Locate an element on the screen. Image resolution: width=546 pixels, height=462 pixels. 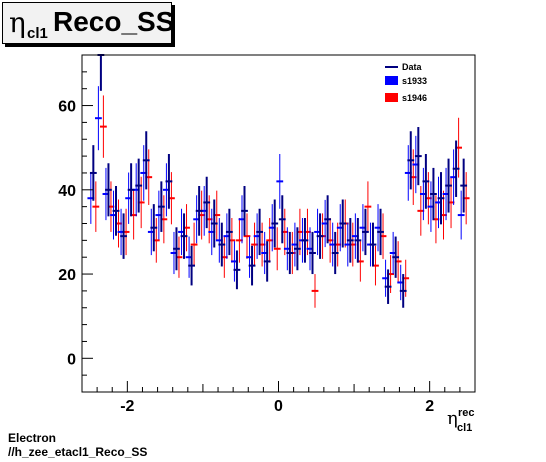
legend-s1946-swatch is located at coordinates (391, 97).